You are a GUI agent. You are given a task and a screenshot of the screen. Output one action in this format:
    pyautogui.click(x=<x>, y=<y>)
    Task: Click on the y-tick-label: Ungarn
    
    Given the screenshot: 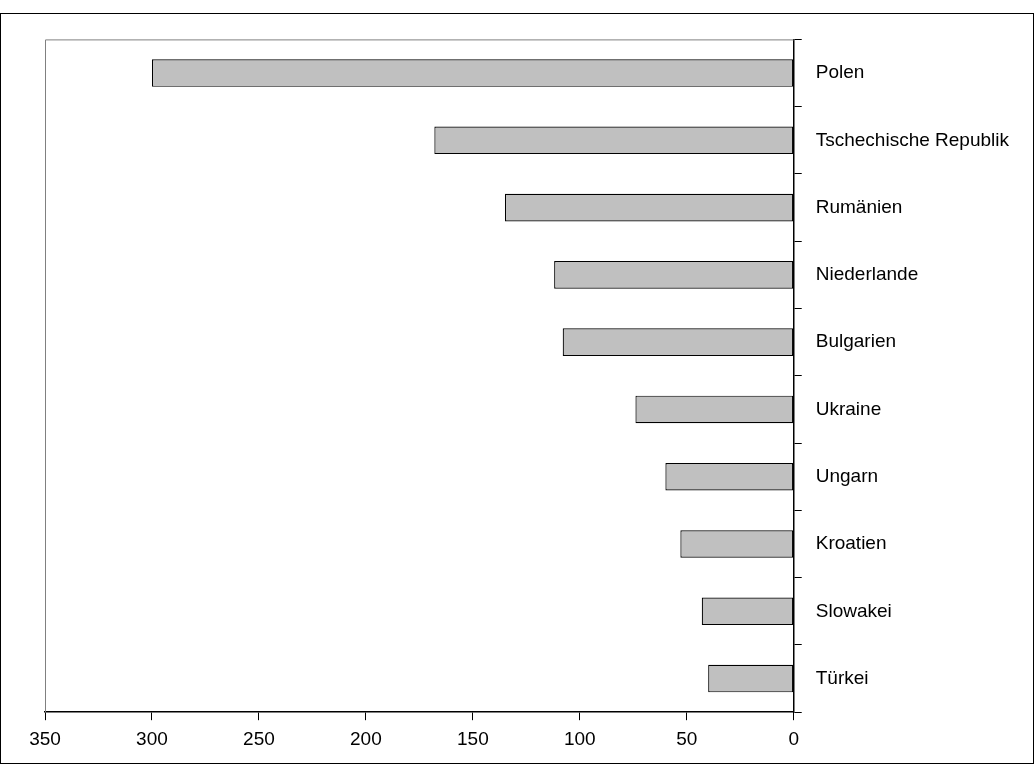 What is the action you would take?
    pyautogui.click(x=847, y=475)
    